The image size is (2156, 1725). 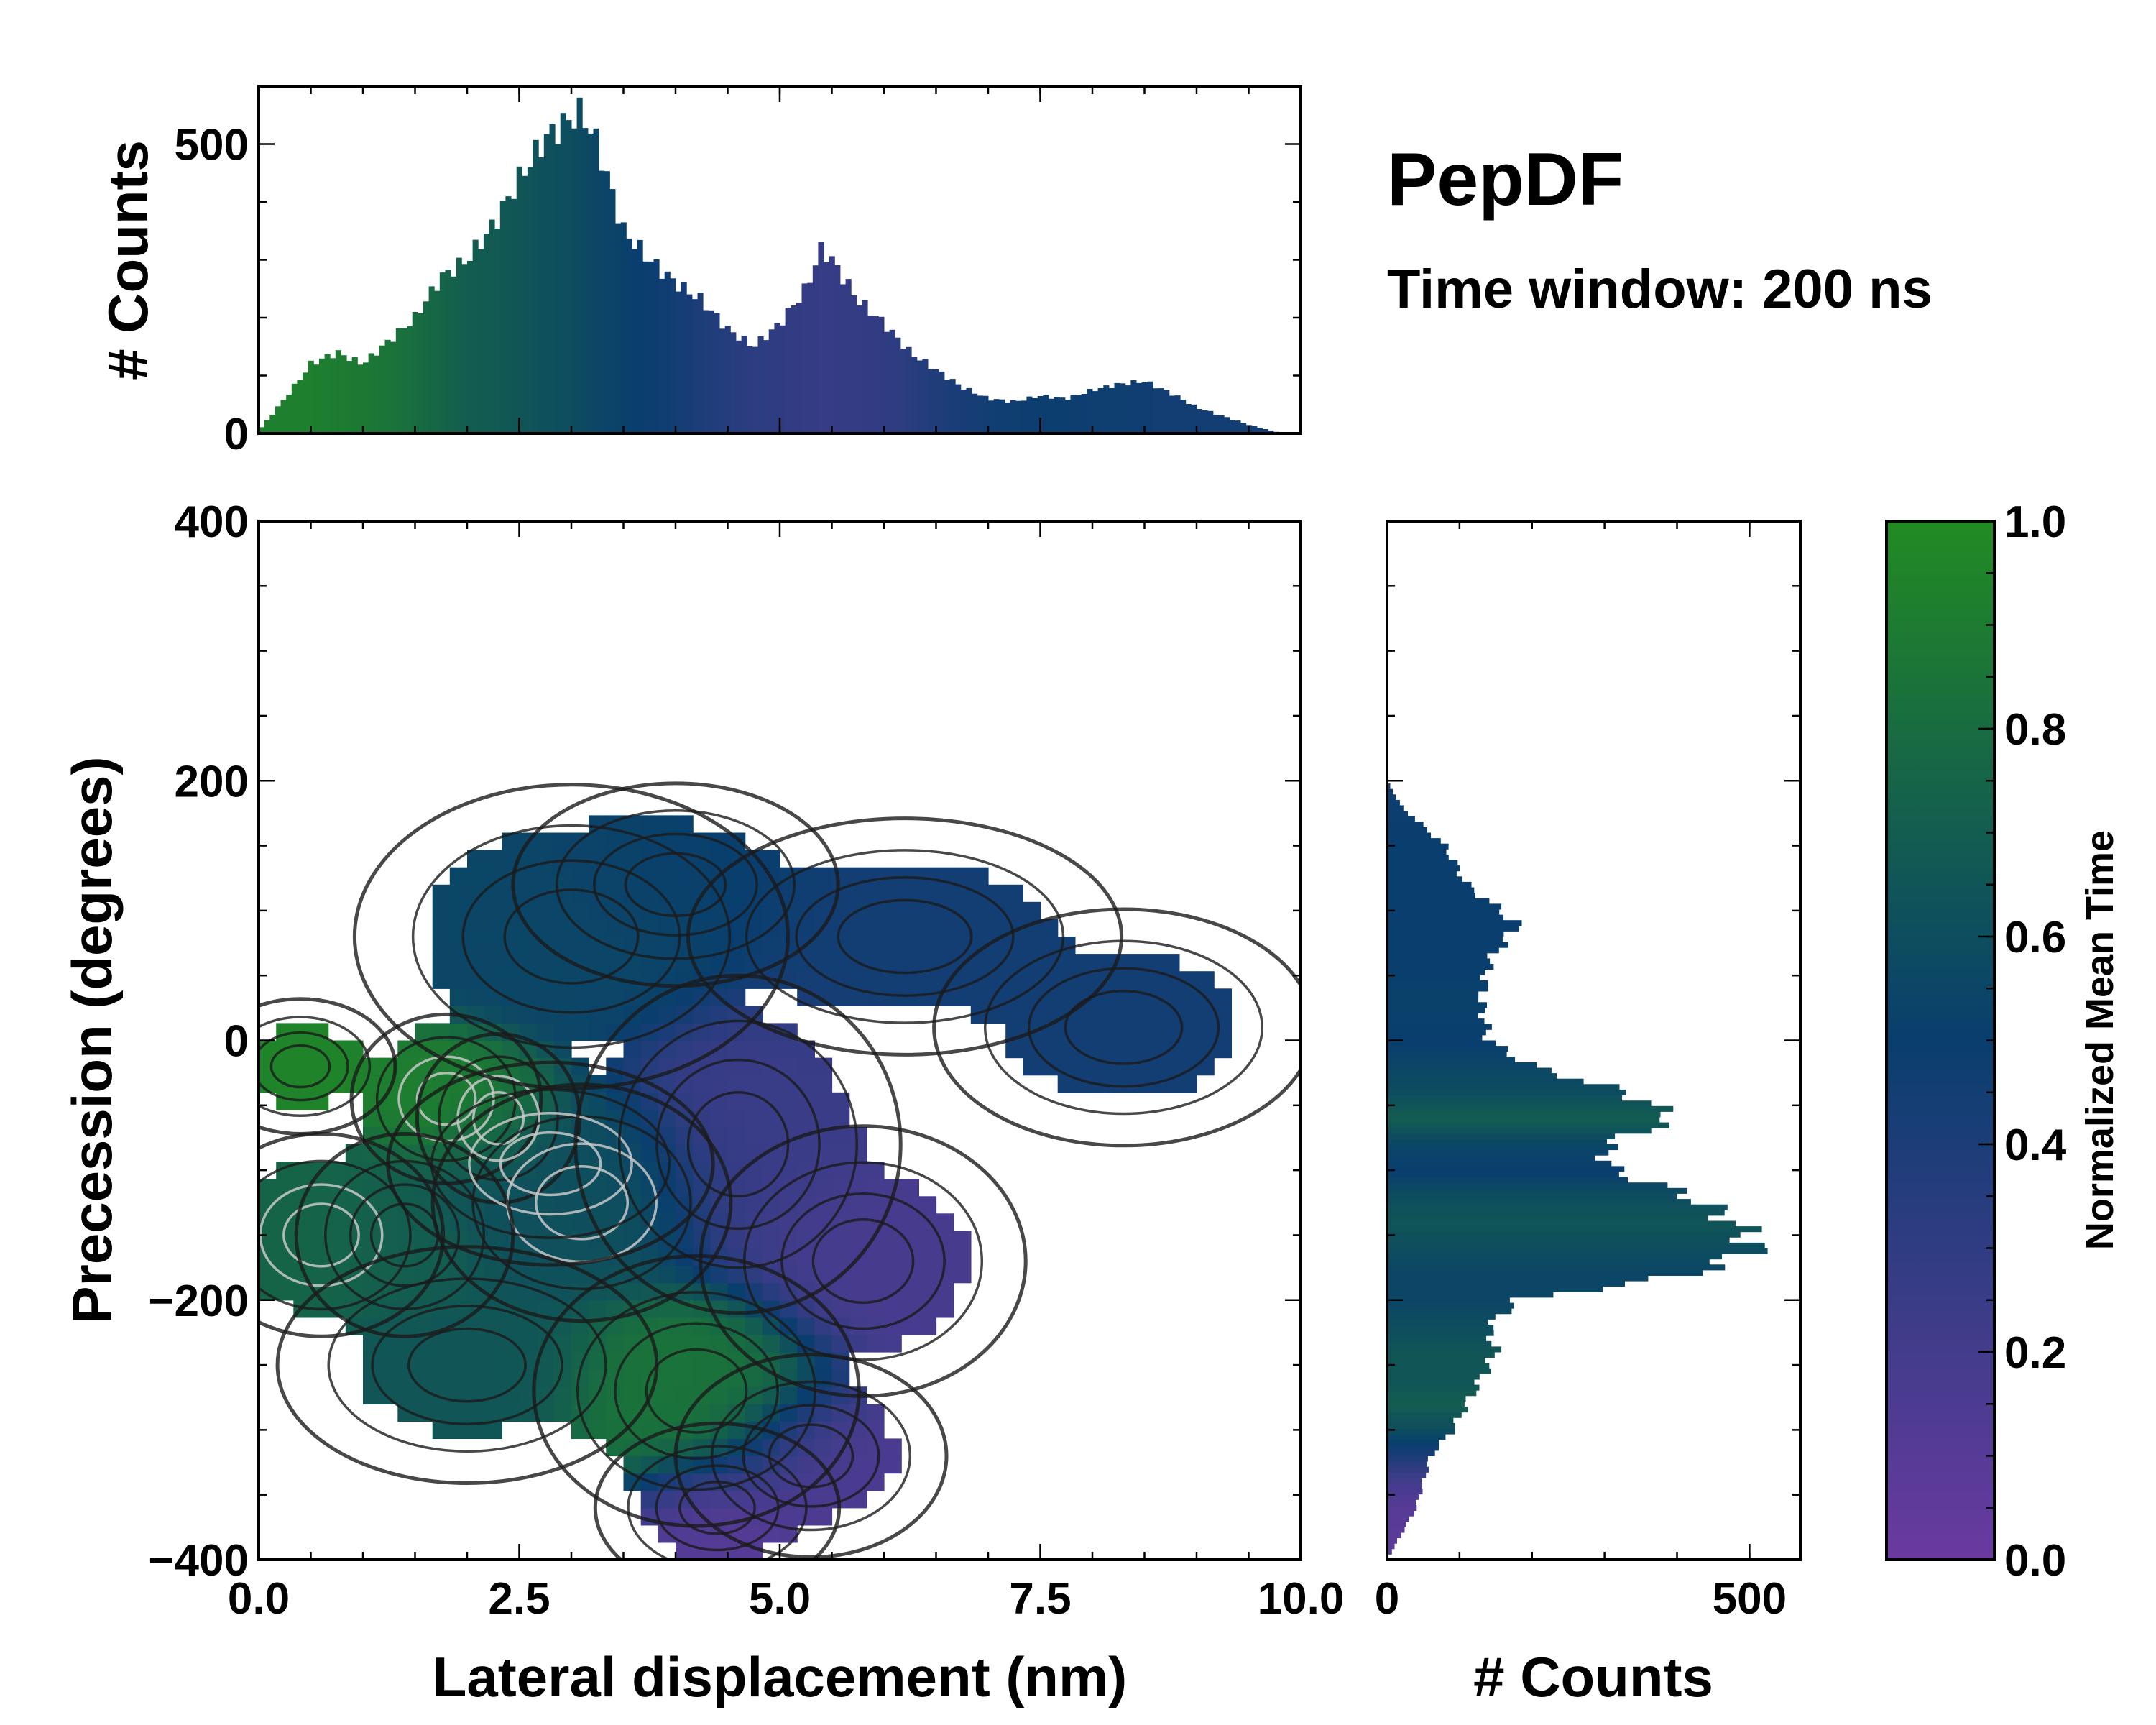 What do you see at coordinates (212, 522) in the screenshot?
I see `y-tick-label: 400` at bounding box center [212, 522].